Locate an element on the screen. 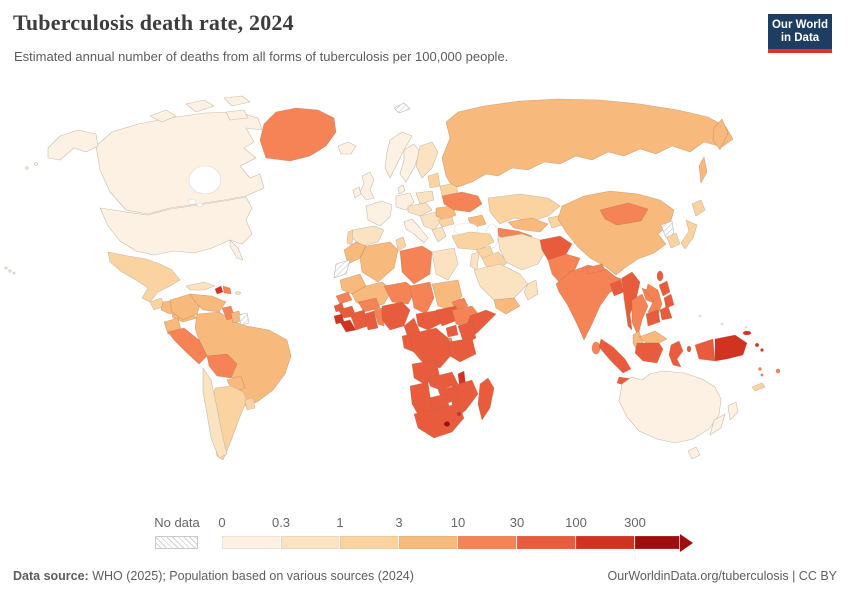 The height and width of the screenshot is (600, 850). country-mexico is located at coordinates (144, 277).